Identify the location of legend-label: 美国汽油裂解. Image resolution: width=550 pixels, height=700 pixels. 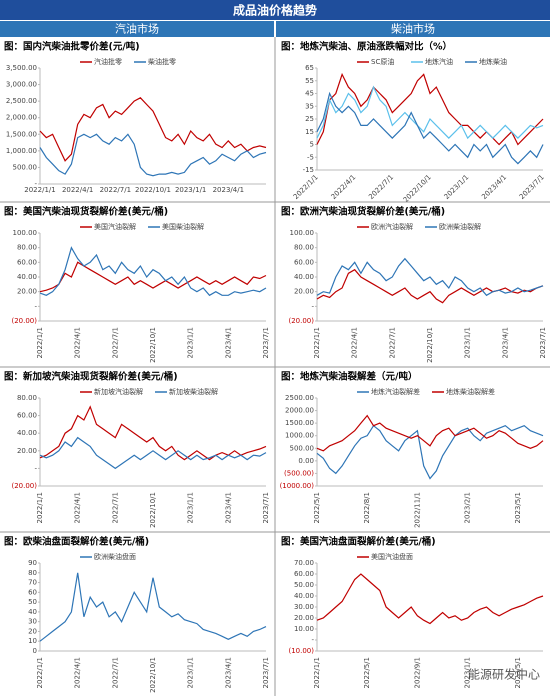
(115, 226).